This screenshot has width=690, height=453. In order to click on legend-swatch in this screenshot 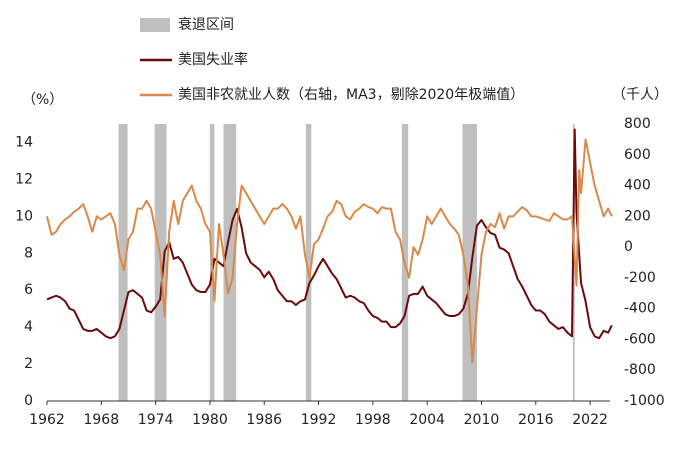, I will do `click(155, 25)`.